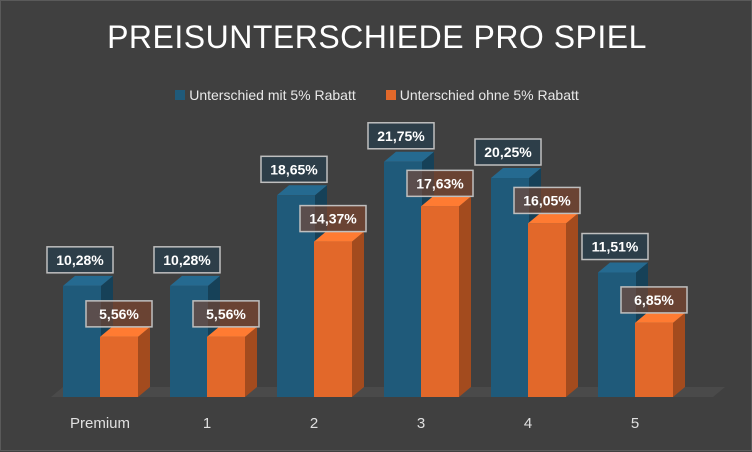  Describe the element at coordinates (195, 280) in the screenshot. I see `bar-s1-c1-top` at that location.